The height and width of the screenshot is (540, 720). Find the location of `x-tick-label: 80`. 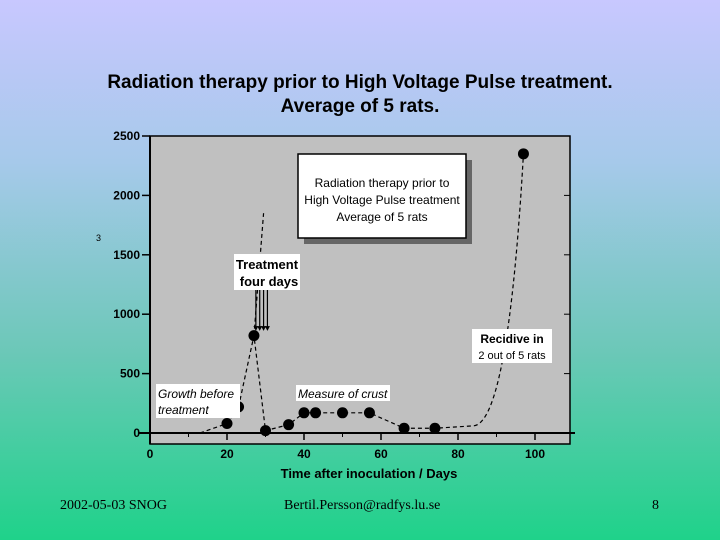

x-tick-label: 80 is located at coordinates (458, 454).